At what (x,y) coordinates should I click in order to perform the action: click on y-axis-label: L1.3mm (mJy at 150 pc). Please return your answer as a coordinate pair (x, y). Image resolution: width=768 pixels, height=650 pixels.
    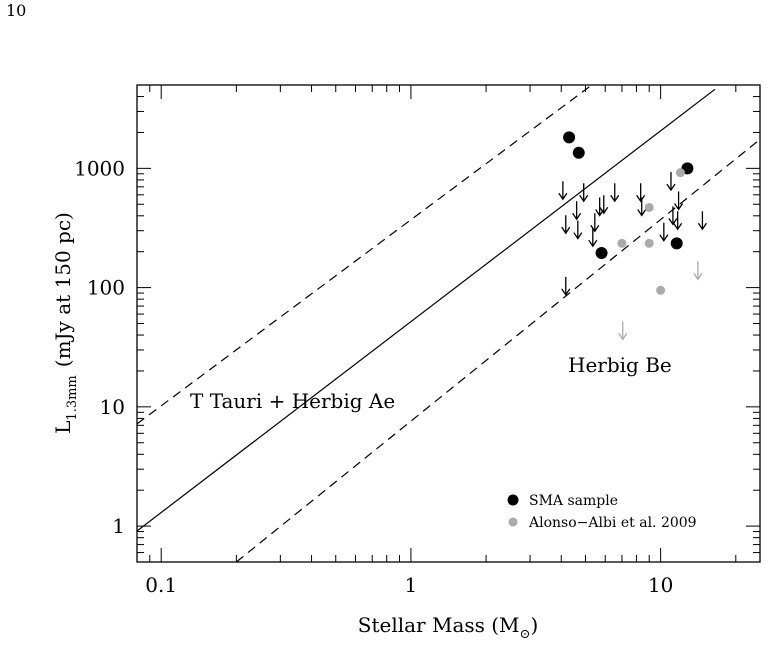
    Looking at the image, I should click on (65, 323).